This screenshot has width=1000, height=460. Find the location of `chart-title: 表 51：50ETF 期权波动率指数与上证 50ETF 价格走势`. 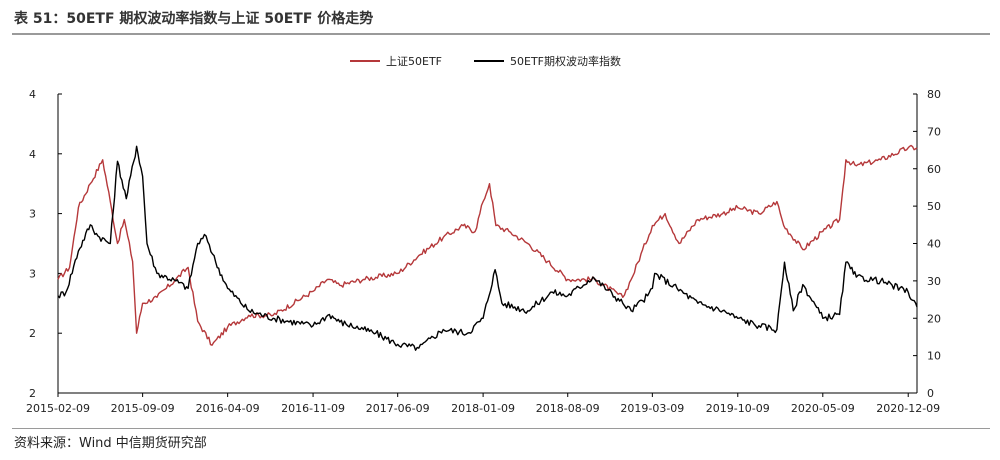

chart-title: 表 51：50ETF 期权波动率指数与上证 50ETF 价格走势 is located at coordinates (194, 19).